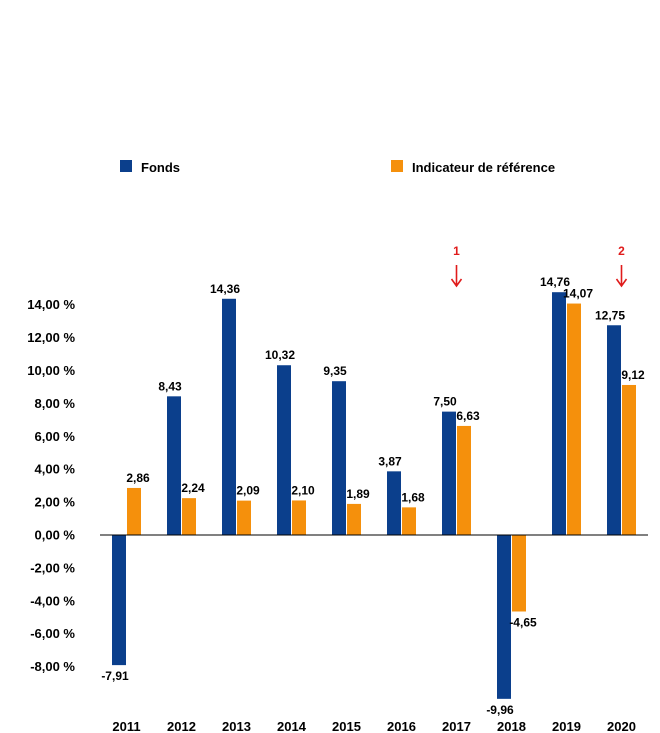 The width and height of the screenshot is (660, 733). I want to click on x-tick-label: 2018, so click(511, 726).